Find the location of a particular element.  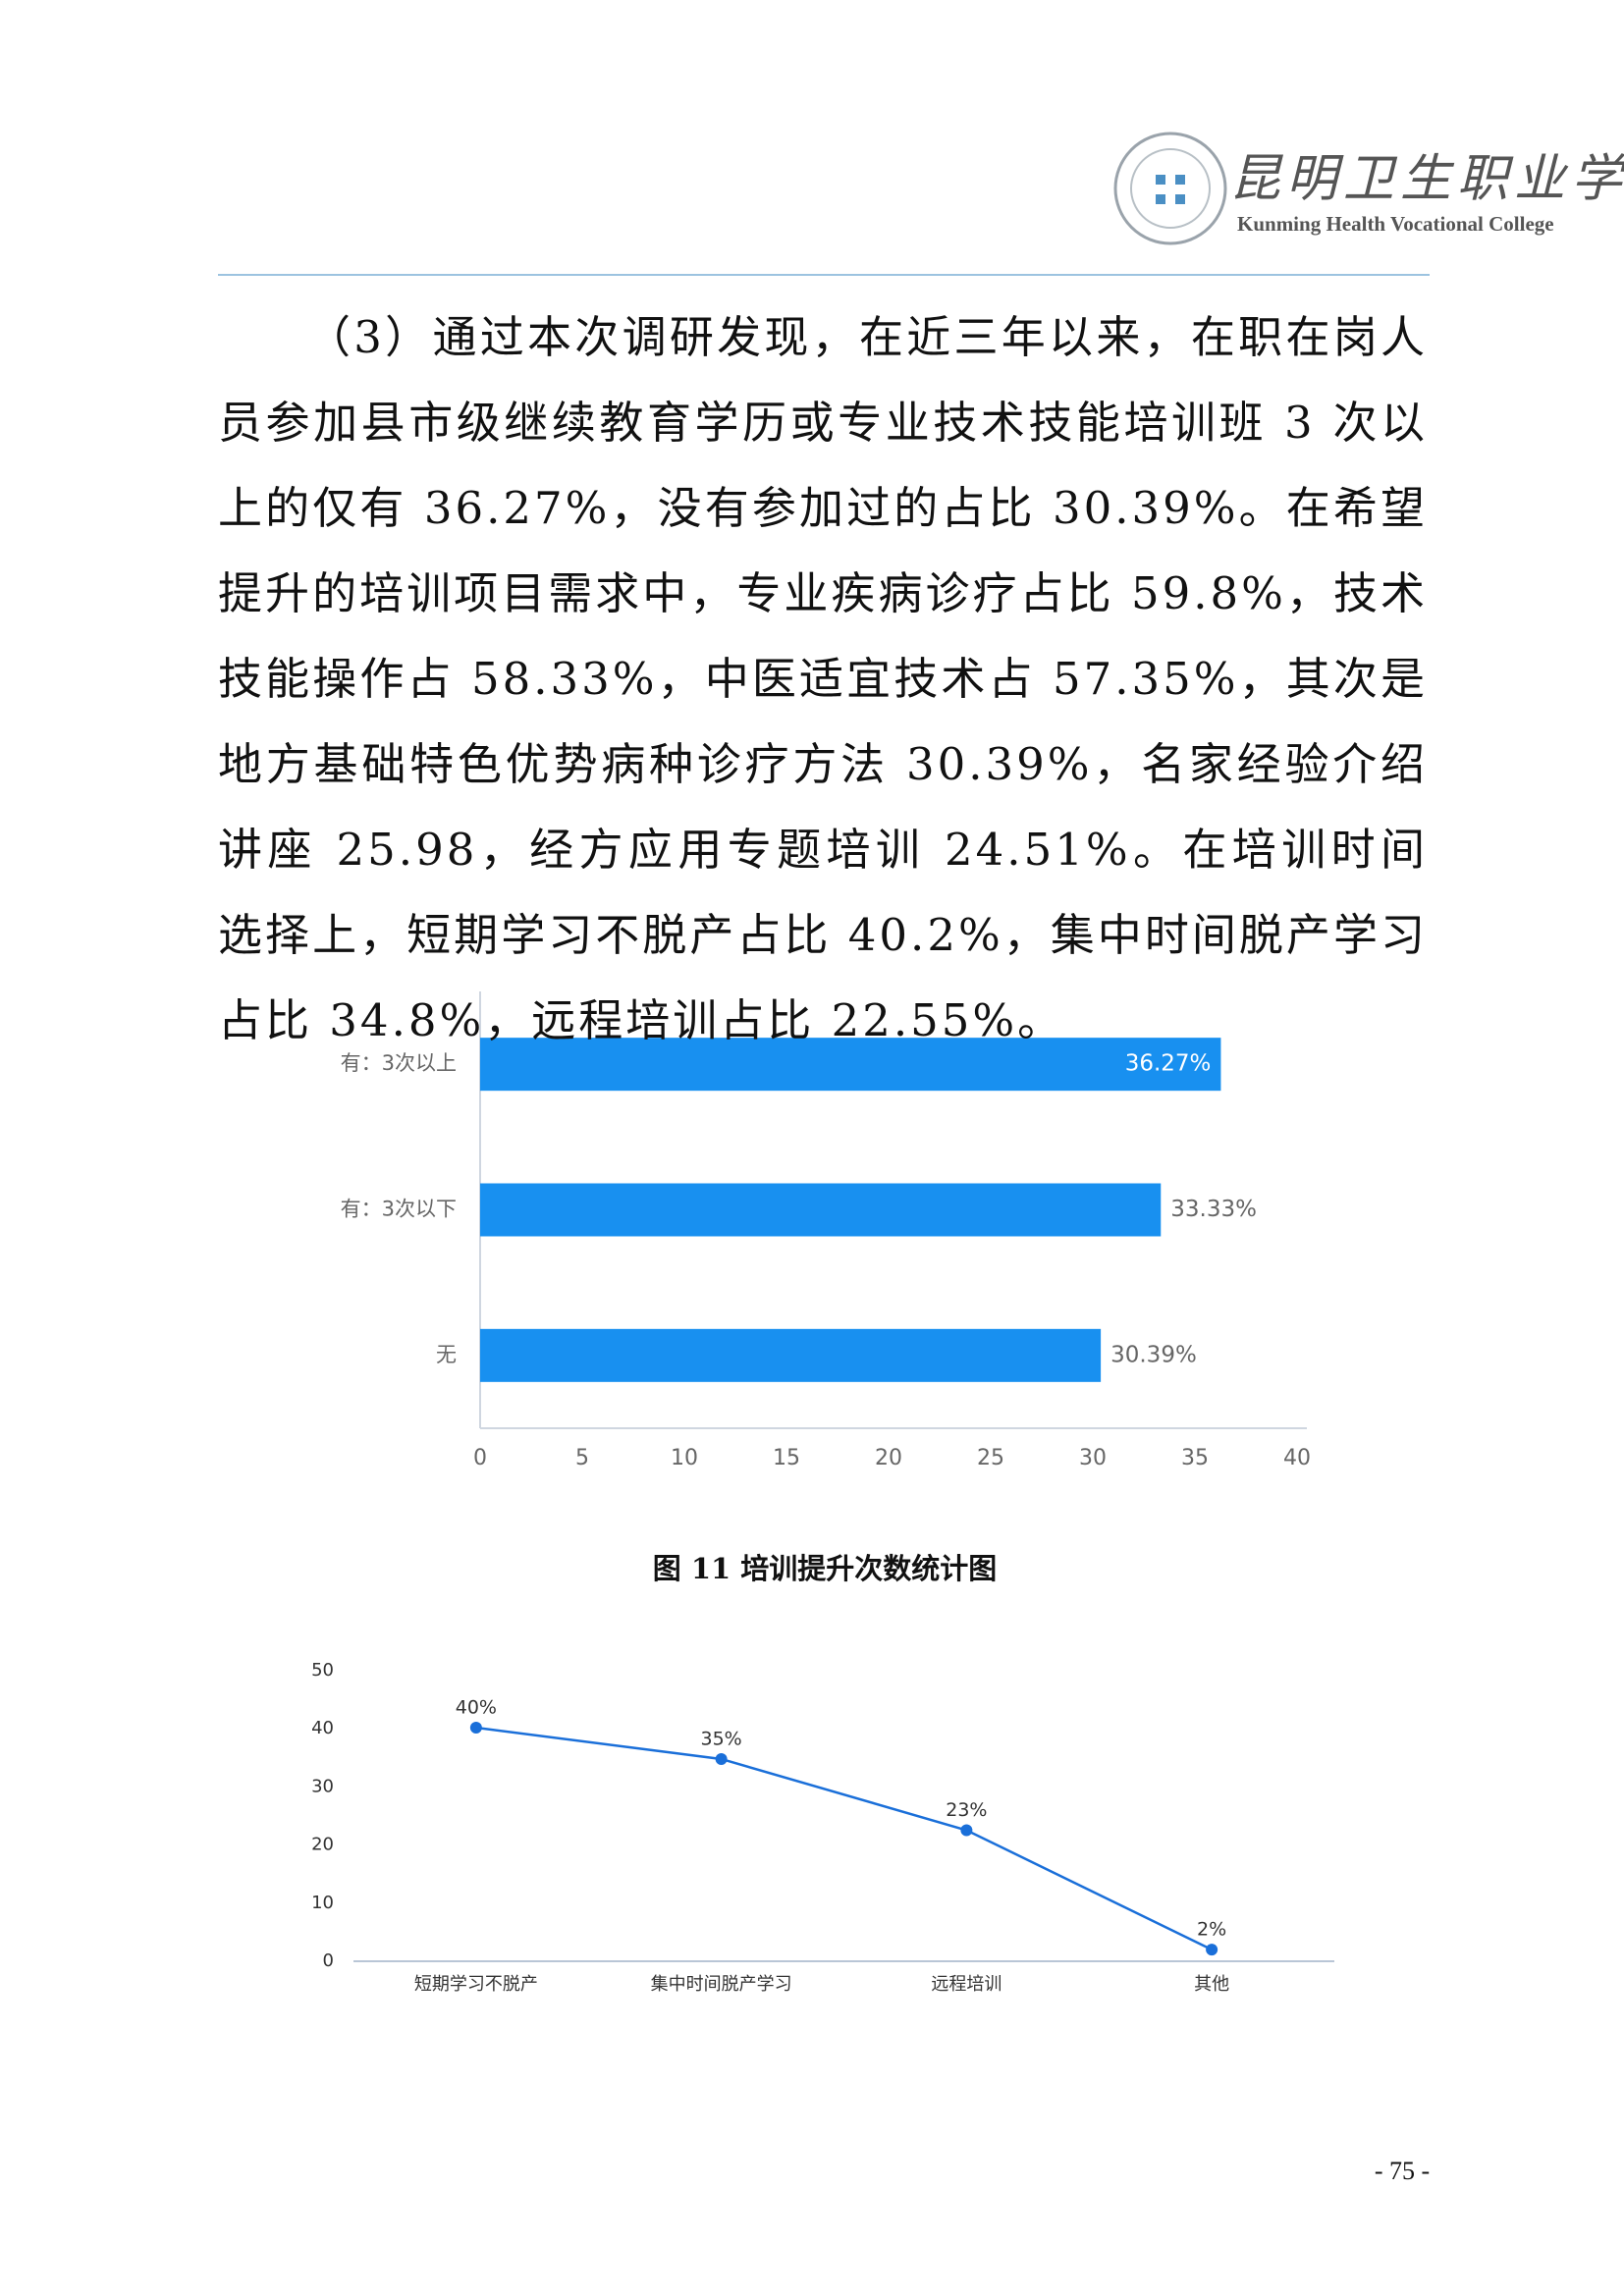

value-label: 23% is located at coordinates (966, 1810).